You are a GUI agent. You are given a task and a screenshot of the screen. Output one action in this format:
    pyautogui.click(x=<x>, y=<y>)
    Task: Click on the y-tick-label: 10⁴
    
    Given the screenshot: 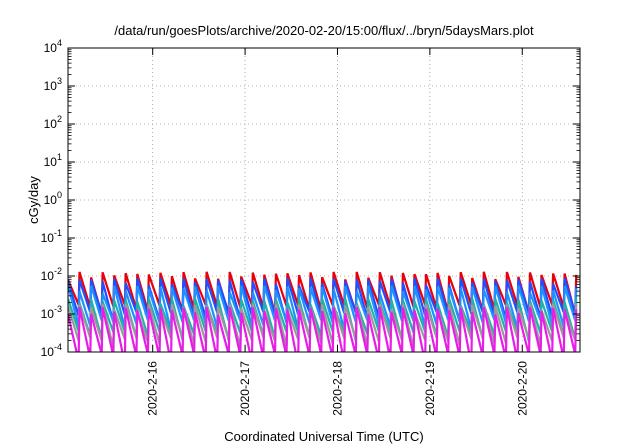 What is the action you would take?
    pyautogui.click(x=53, y=46)
    